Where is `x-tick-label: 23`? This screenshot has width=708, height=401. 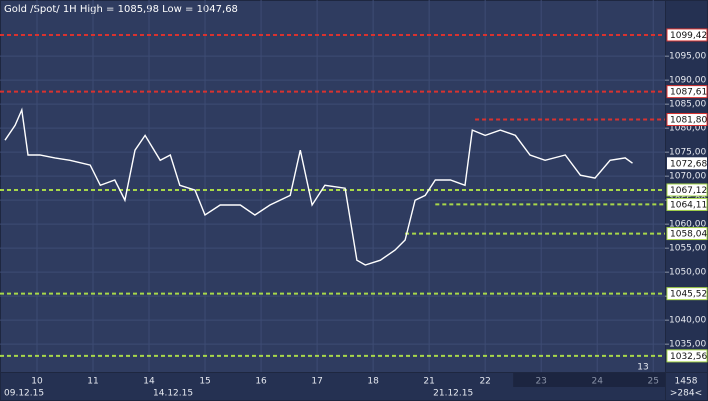
x-tick-label: 23 is located at coordinates (540, 382).